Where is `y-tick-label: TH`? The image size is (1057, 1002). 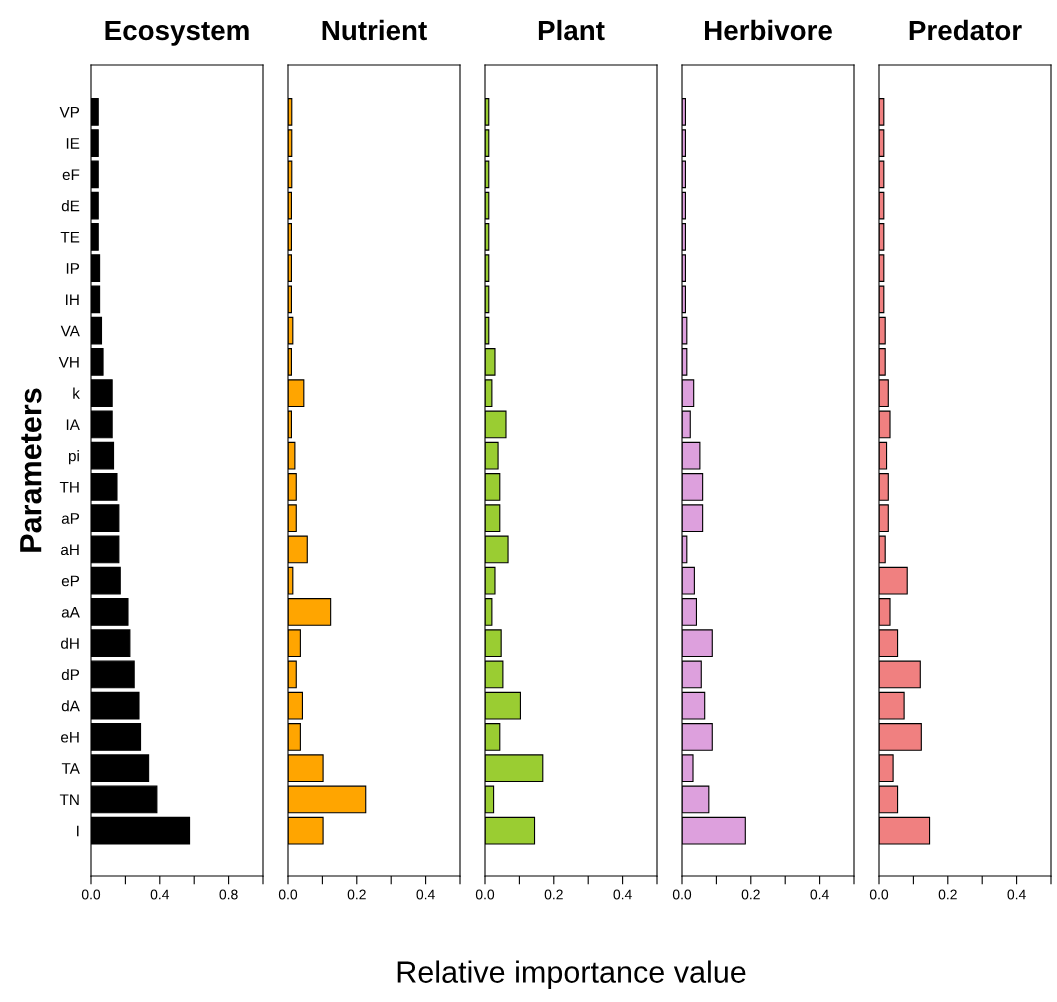 y-tick-label: TH is located at coordinates (69, 487).